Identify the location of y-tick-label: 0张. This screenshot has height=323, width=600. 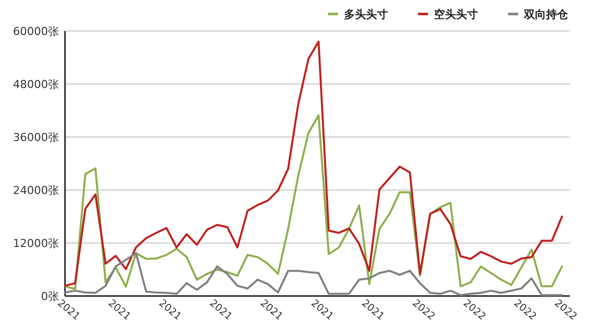
(50, 296).